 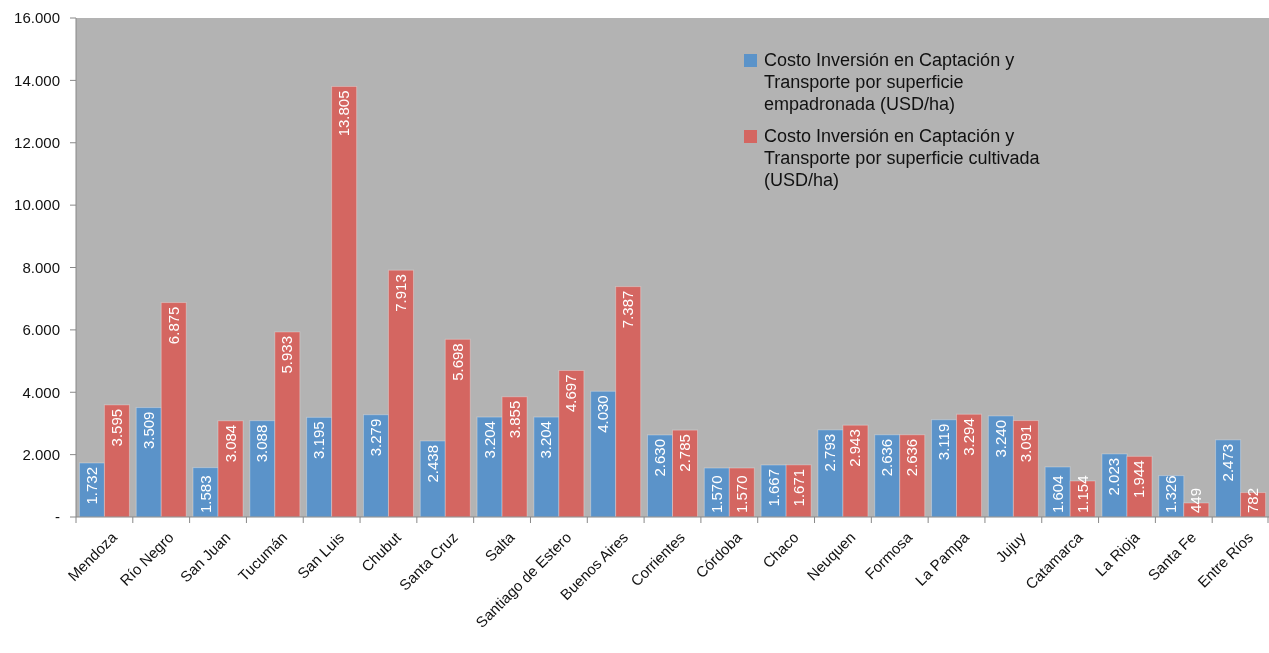 What do you see at coordinates (230, 443) in the screenshot?
I see `data-label: 3.084` at bounding box center [230, 443].